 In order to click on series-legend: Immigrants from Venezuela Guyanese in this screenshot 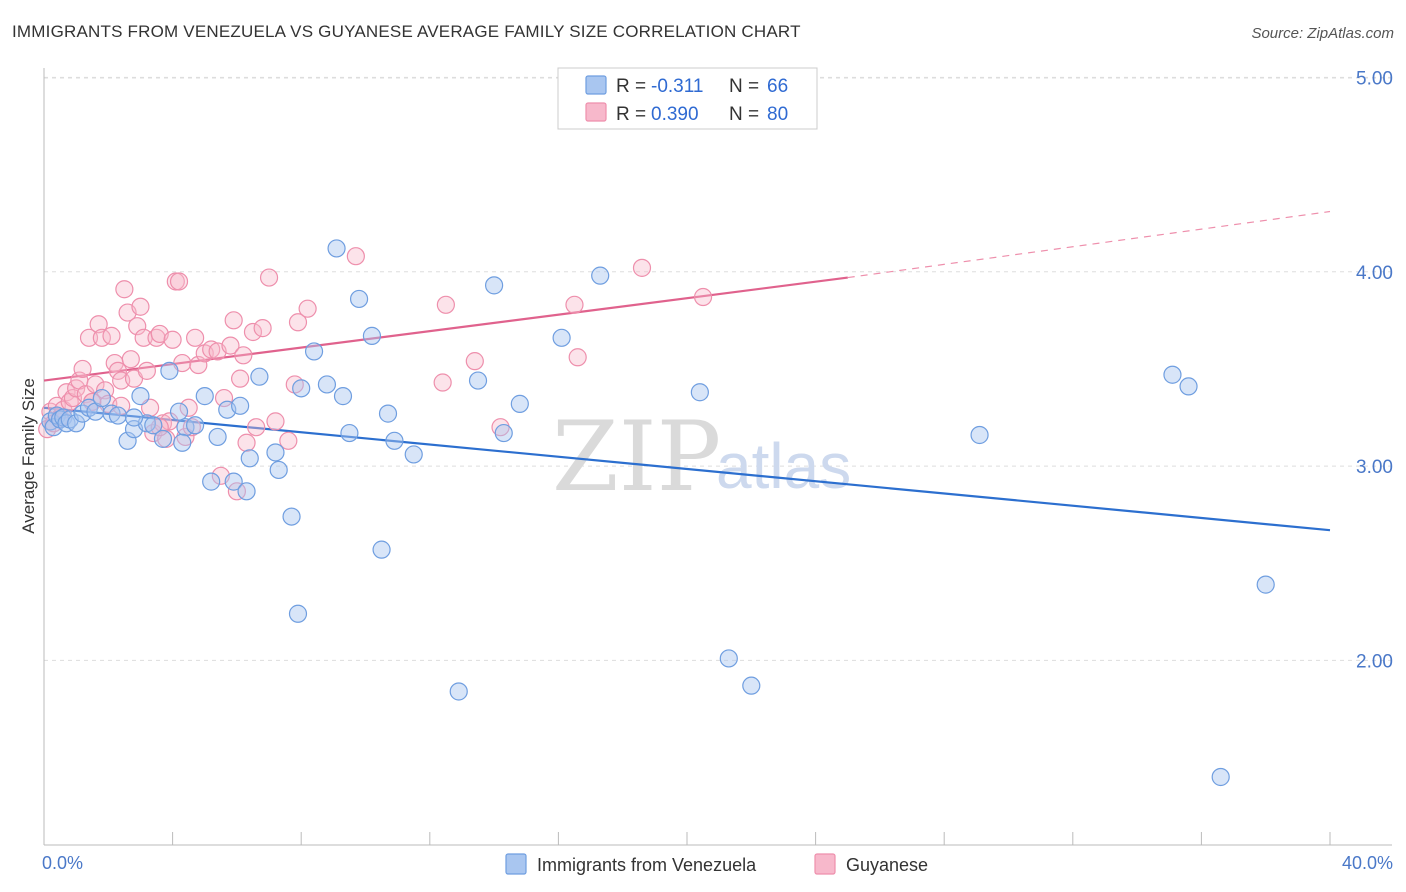, I will do `click(716, 864)`.